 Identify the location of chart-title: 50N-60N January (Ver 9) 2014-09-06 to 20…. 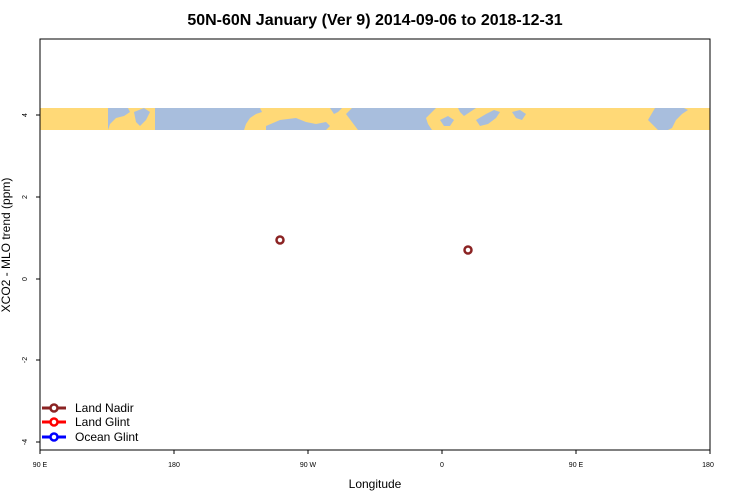
(374, 20).